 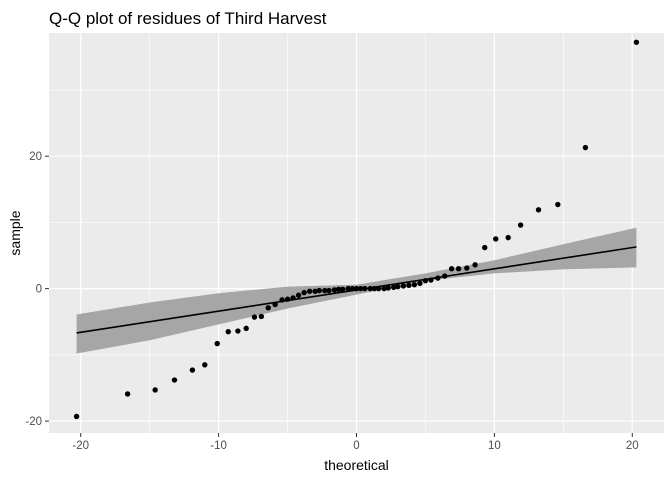 What do you see at coordinates (632, 446) in the screenshot?
I see `x-tick-label: 20` at bounding box center [632, 446].